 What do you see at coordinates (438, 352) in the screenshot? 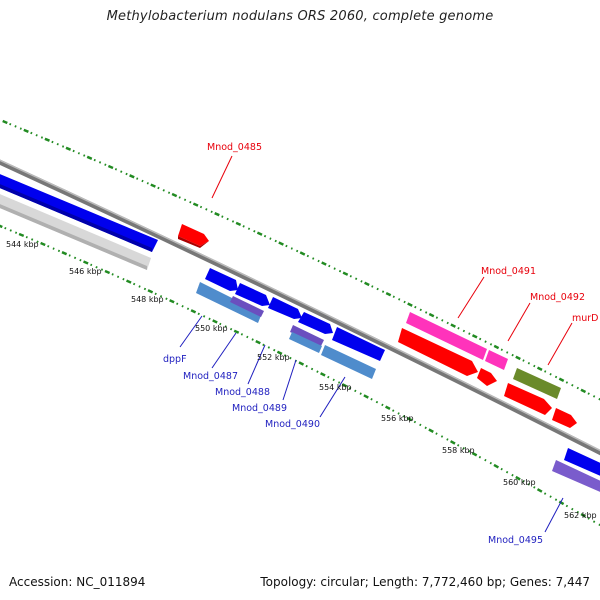
I see `feature-red-long` at bounding box center [438, 352].